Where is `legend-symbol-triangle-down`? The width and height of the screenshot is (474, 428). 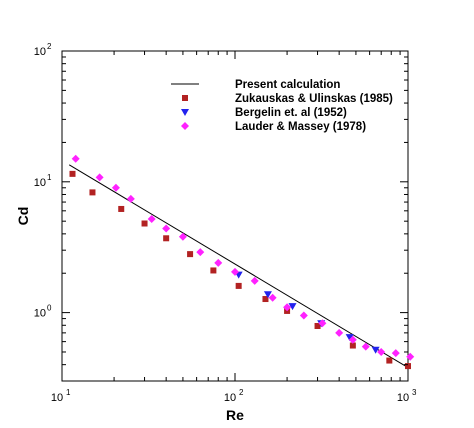
legend-symbol-triangle-down is located at coordinates (185, 112).